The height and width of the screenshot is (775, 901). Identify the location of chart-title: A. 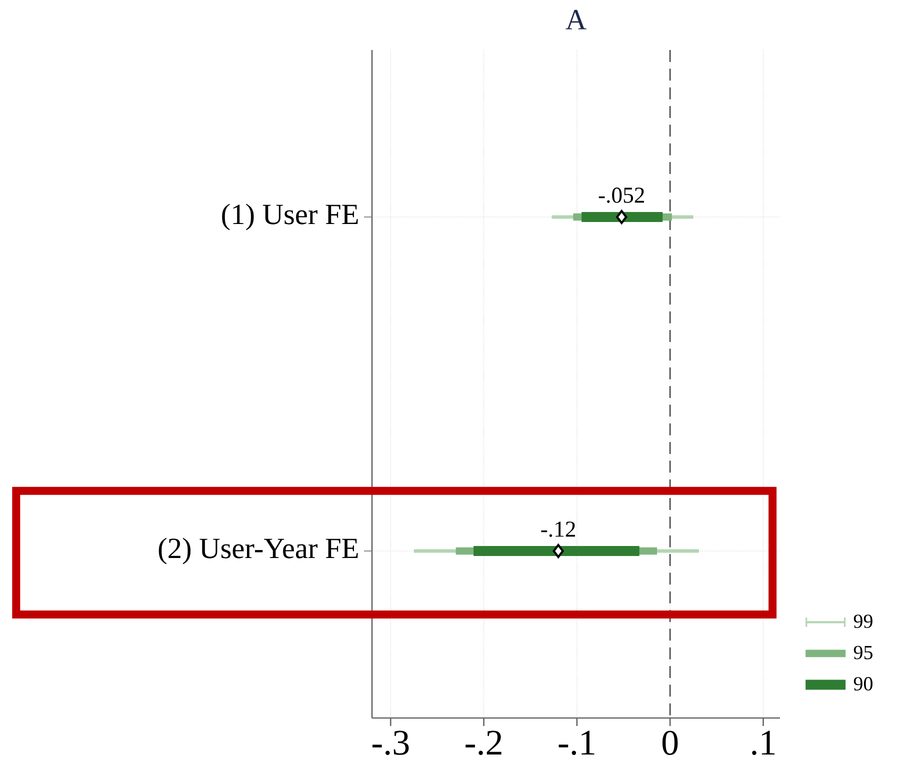
(576, 20).